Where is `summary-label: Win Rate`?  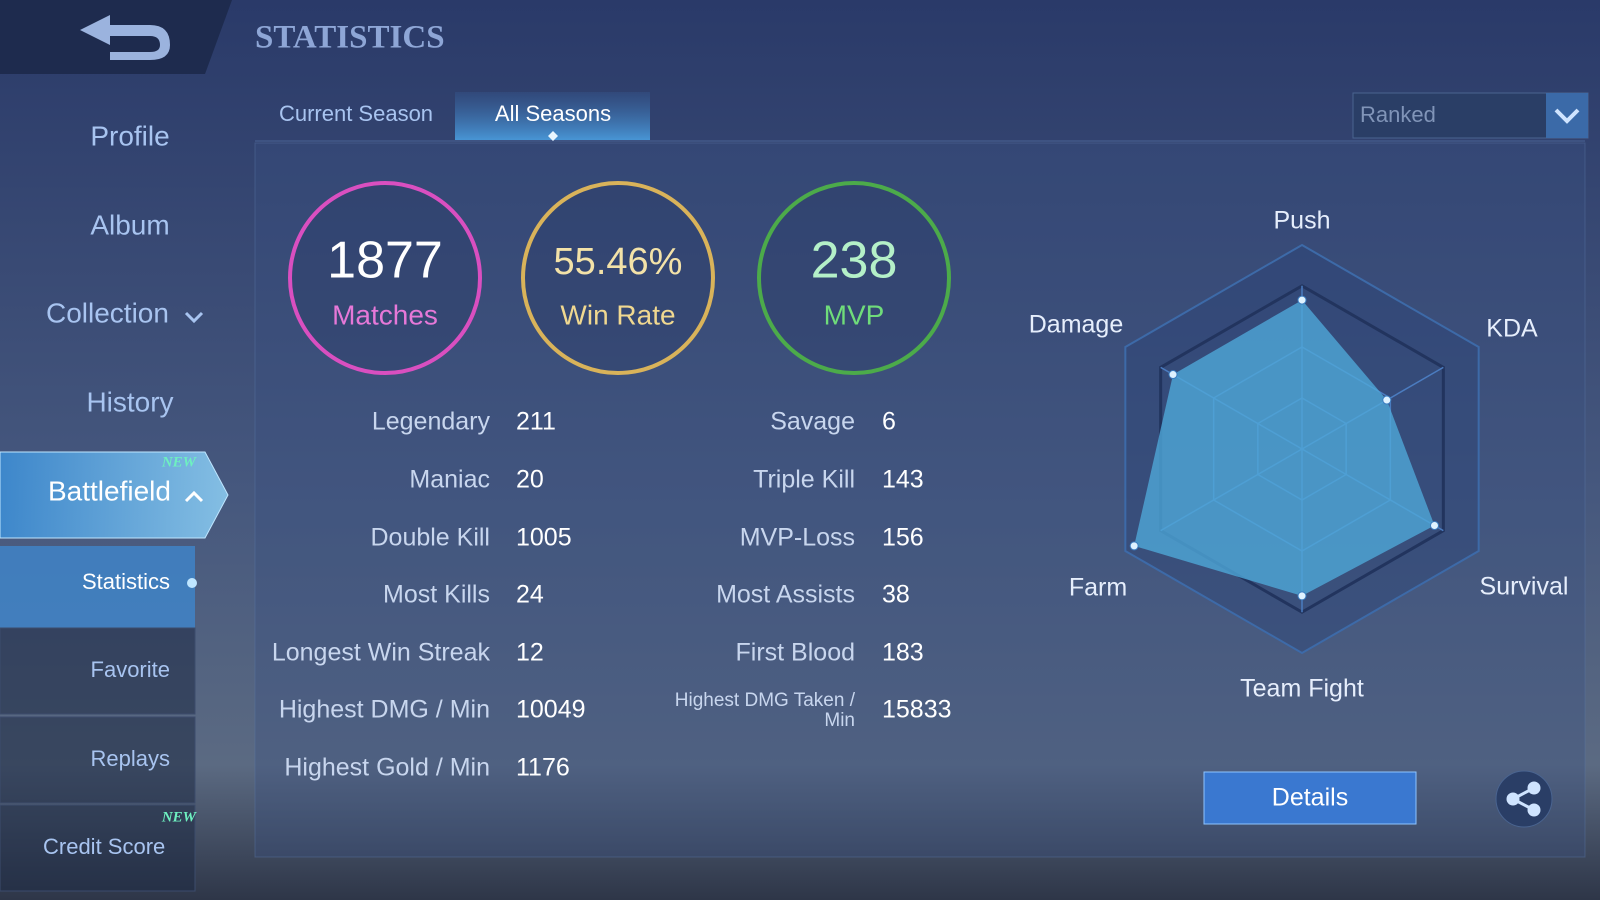
summary-label: Win Rate is located at coordinates (617, 314).